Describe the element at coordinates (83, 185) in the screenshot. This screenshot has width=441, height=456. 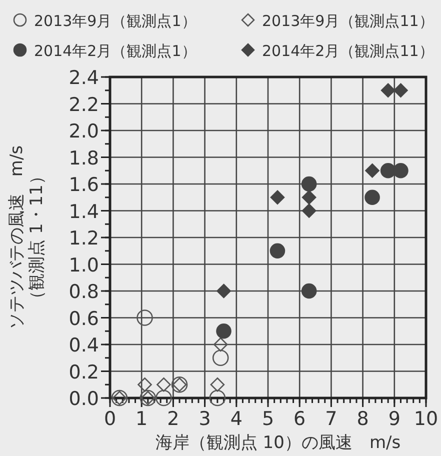
I see `y-tick-label: 1.6` at that location.